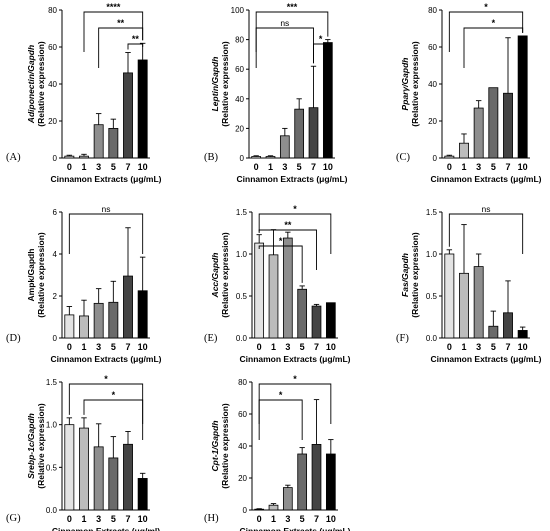 This screenshot has width=550, height=531. I want to click on panel-label: (D), so click(13, 338).